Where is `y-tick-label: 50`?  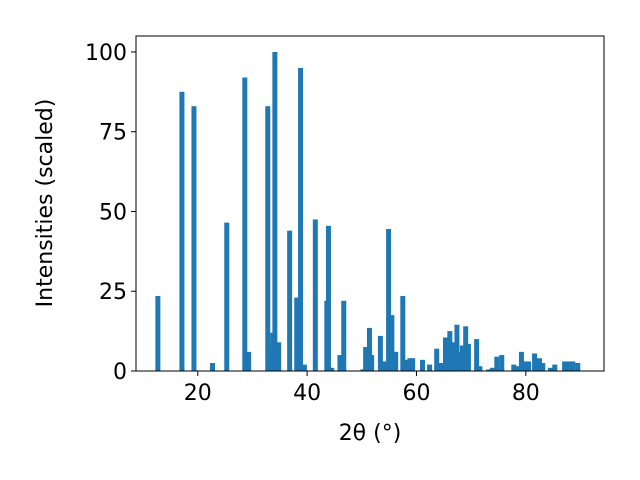
y-tick-label: 50 is located at coordinates (113, 212).